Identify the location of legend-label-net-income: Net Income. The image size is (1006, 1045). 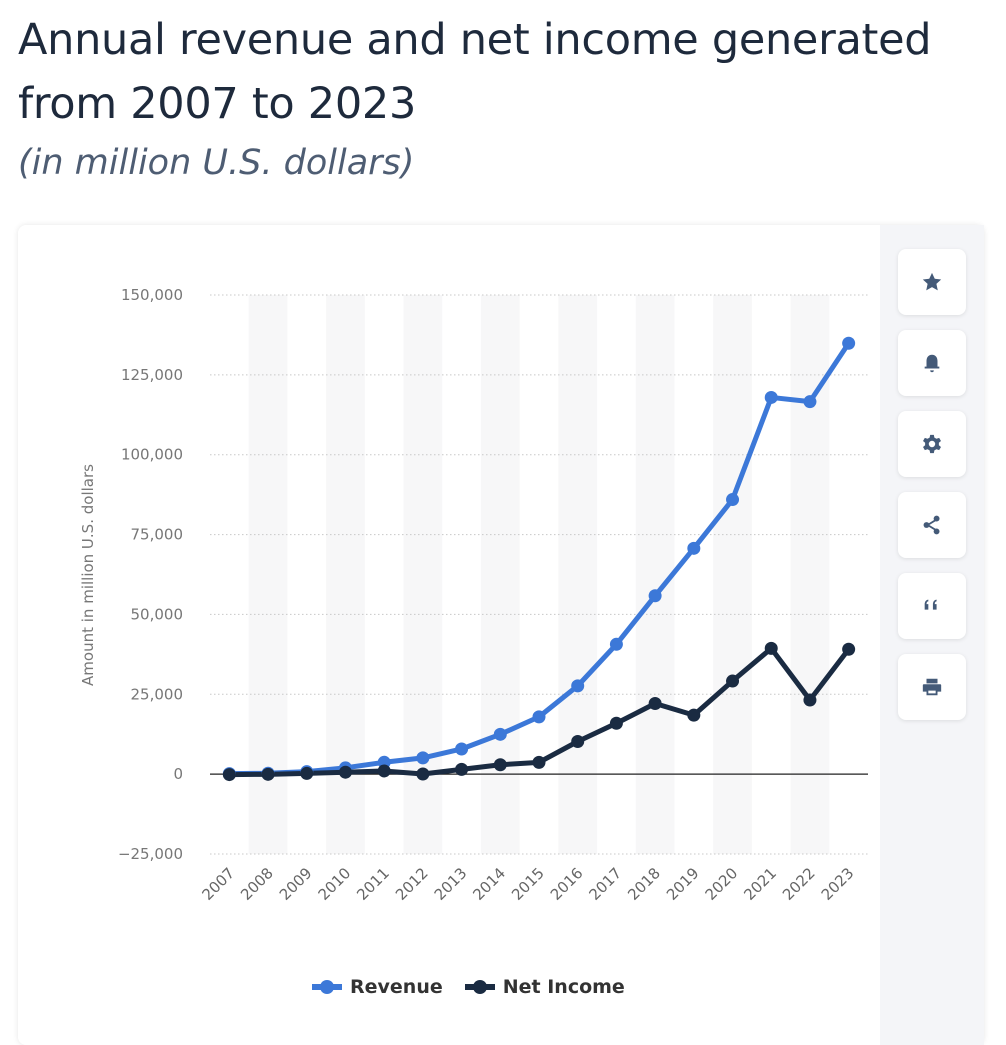
(563, 987).